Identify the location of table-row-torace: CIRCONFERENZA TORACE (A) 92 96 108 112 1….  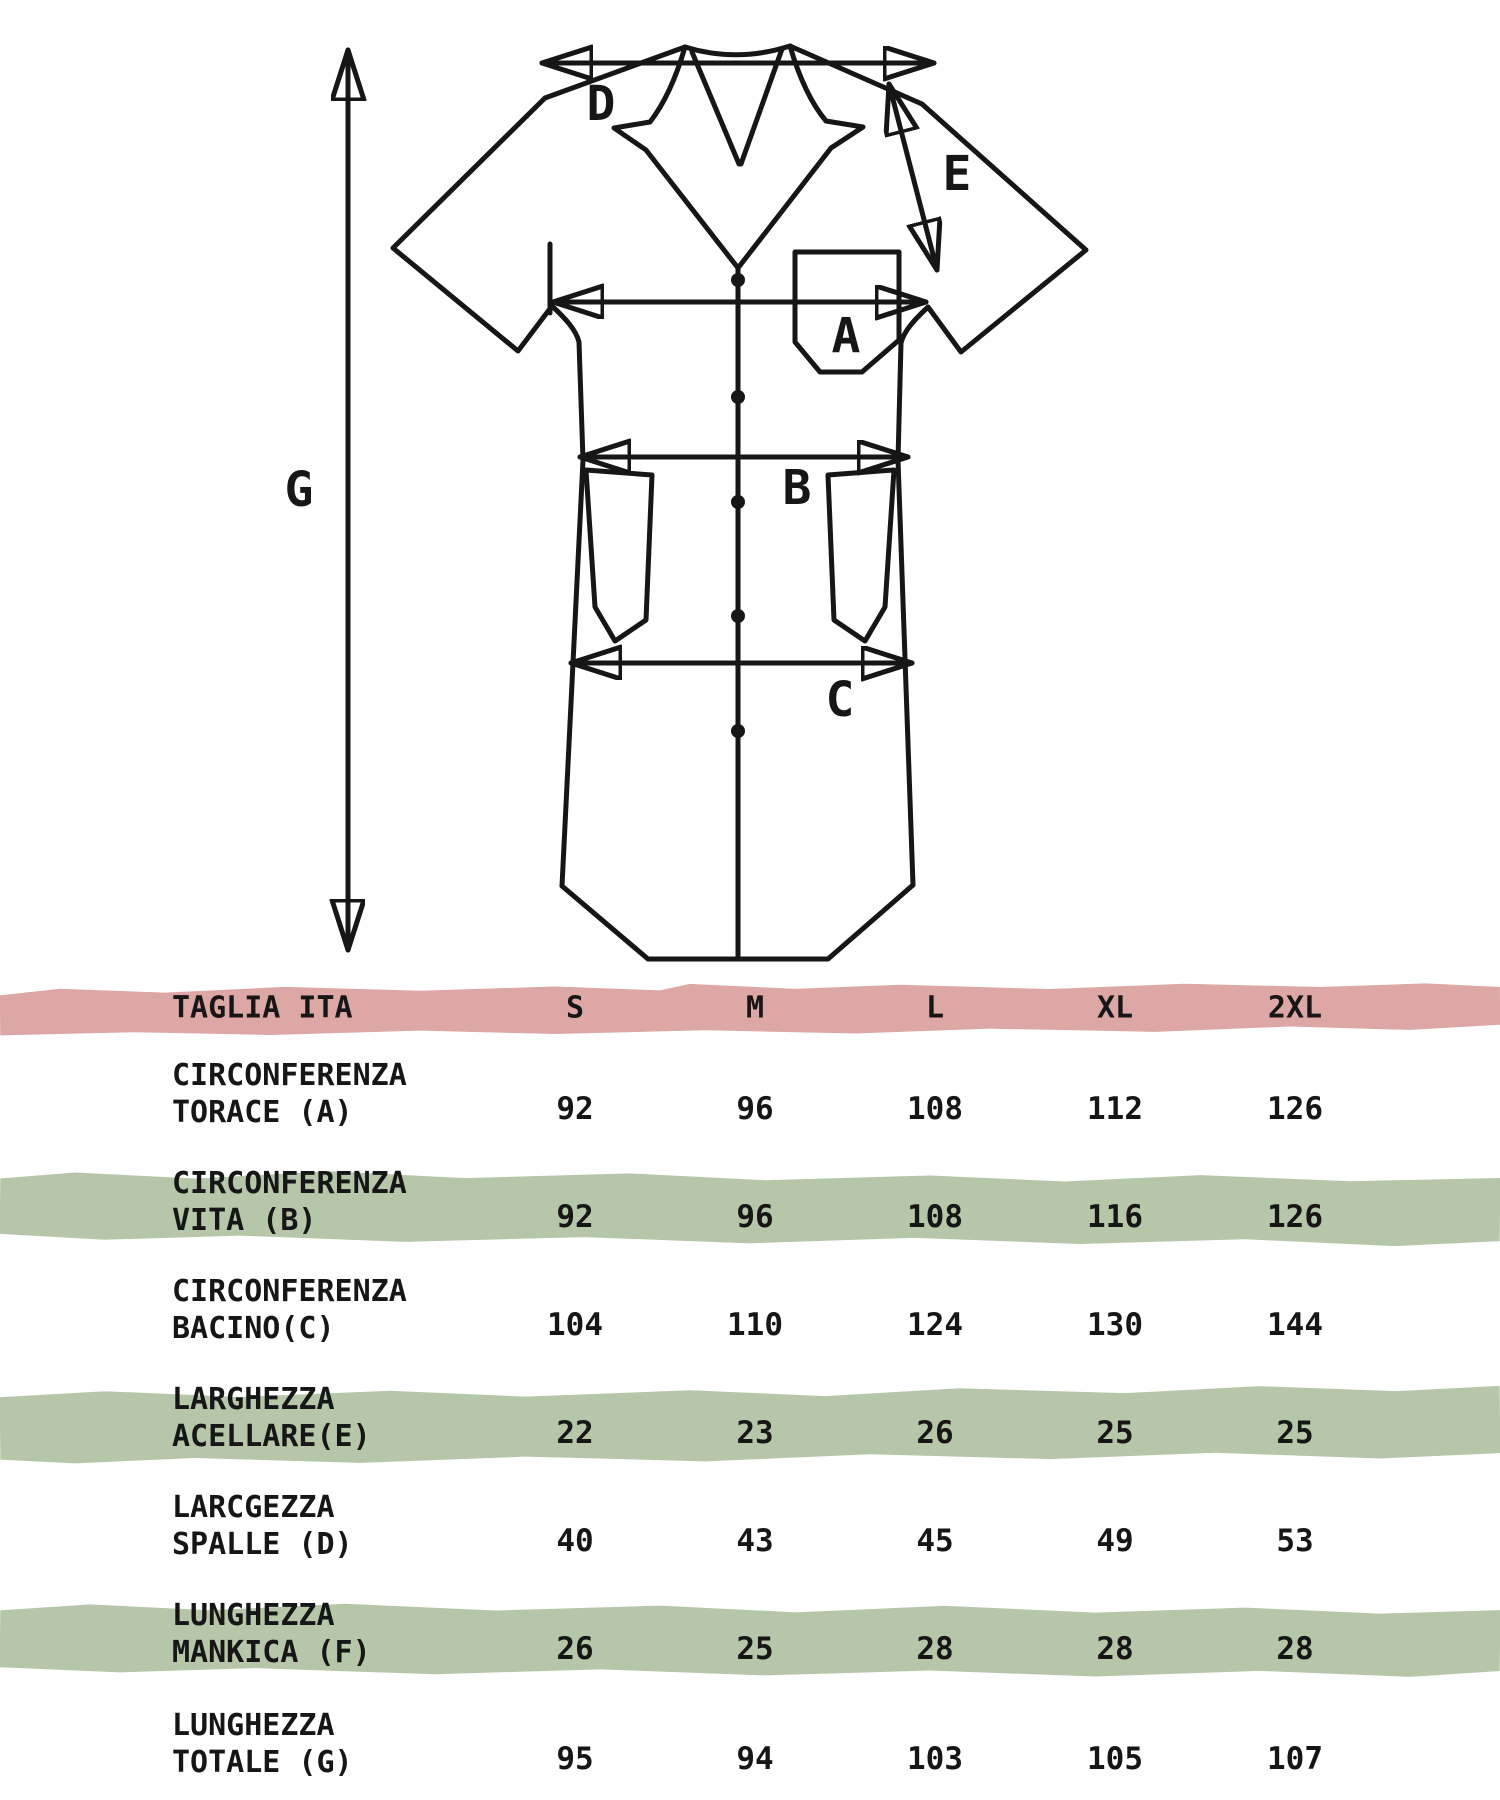
(750, 1094).